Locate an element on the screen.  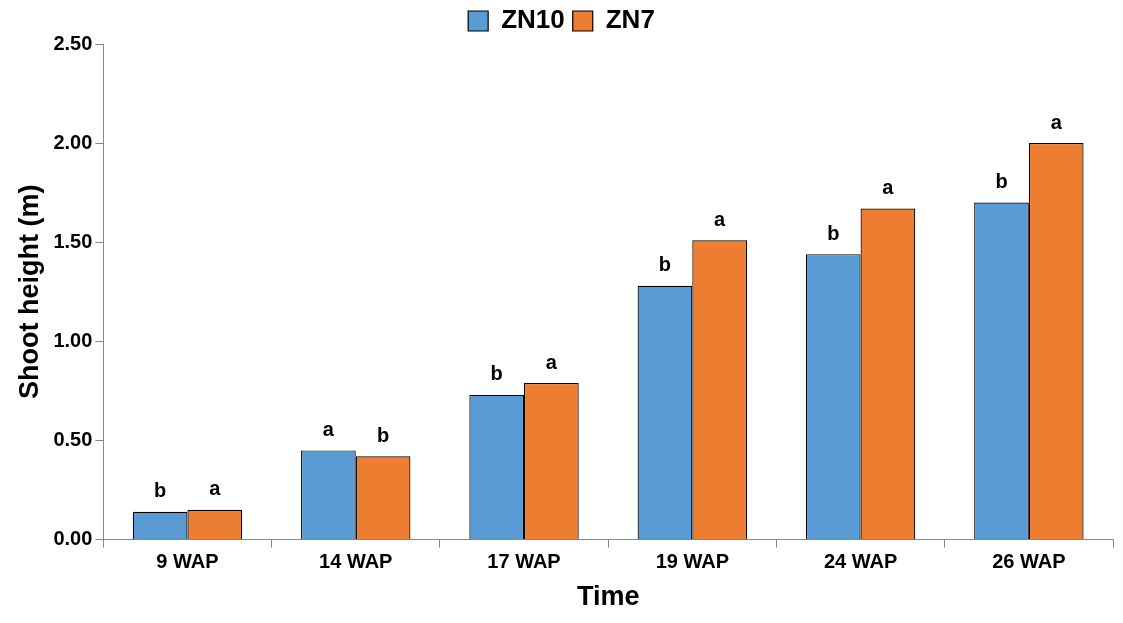
x-tick-label: 19 WAP is located at coordinates (692, 561).